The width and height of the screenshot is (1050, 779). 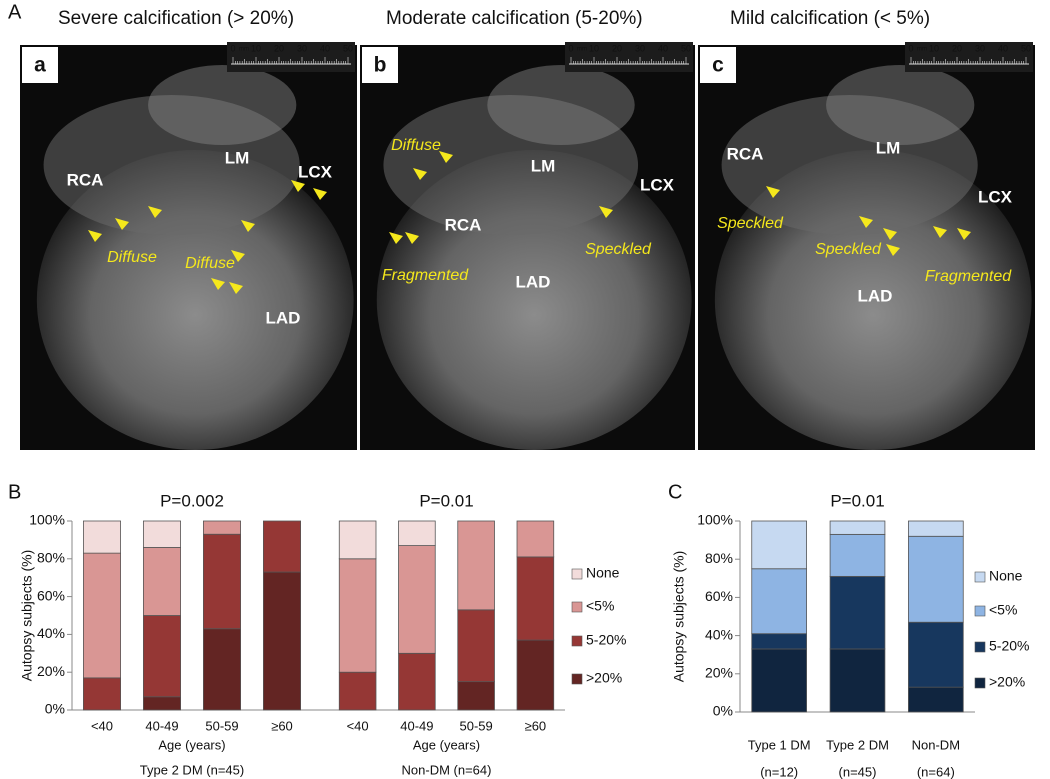 What do you see at coordinates (723, 711) in the screenshot?
I see `y-tick-label: 0%` at bounding box center [723, 711].